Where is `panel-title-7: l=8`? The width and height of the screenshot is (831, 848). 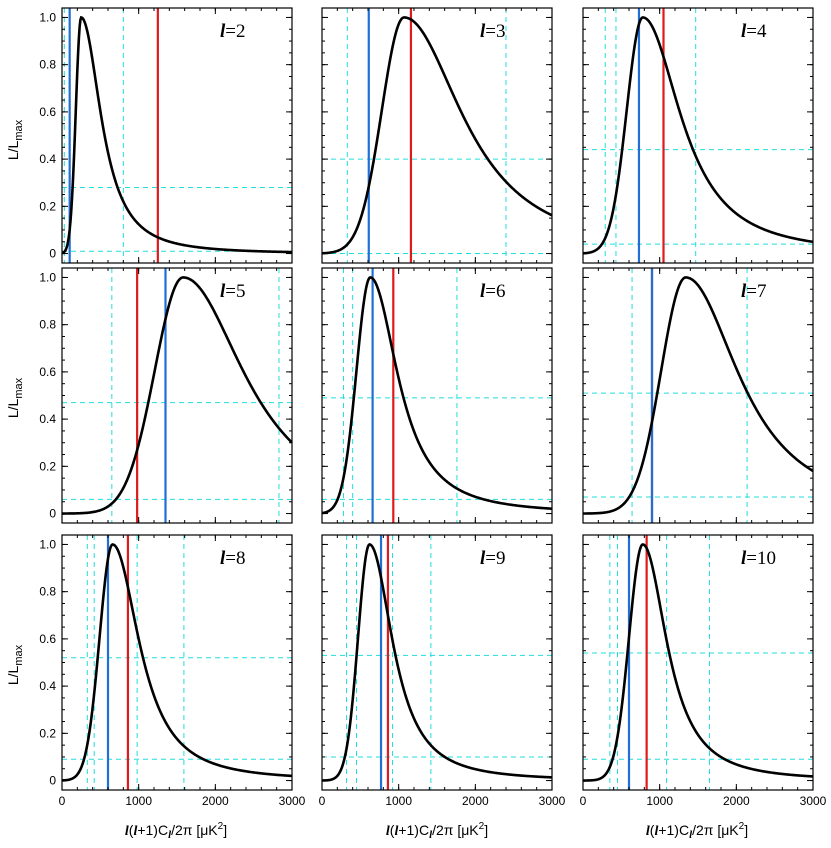
panel-title-7: l=8 is located at coordinates (233, 558).